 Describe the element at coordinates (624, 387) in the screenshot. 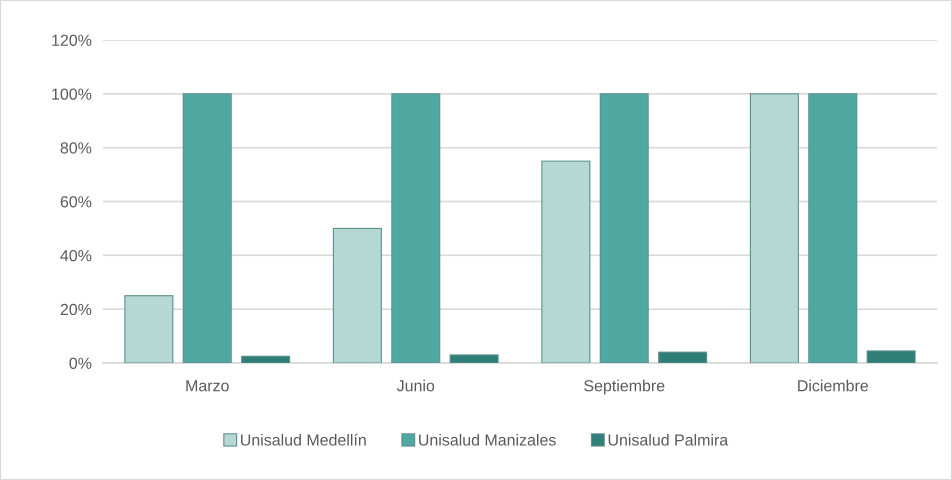

I see `x-tick-label: Septiembre` at that location.